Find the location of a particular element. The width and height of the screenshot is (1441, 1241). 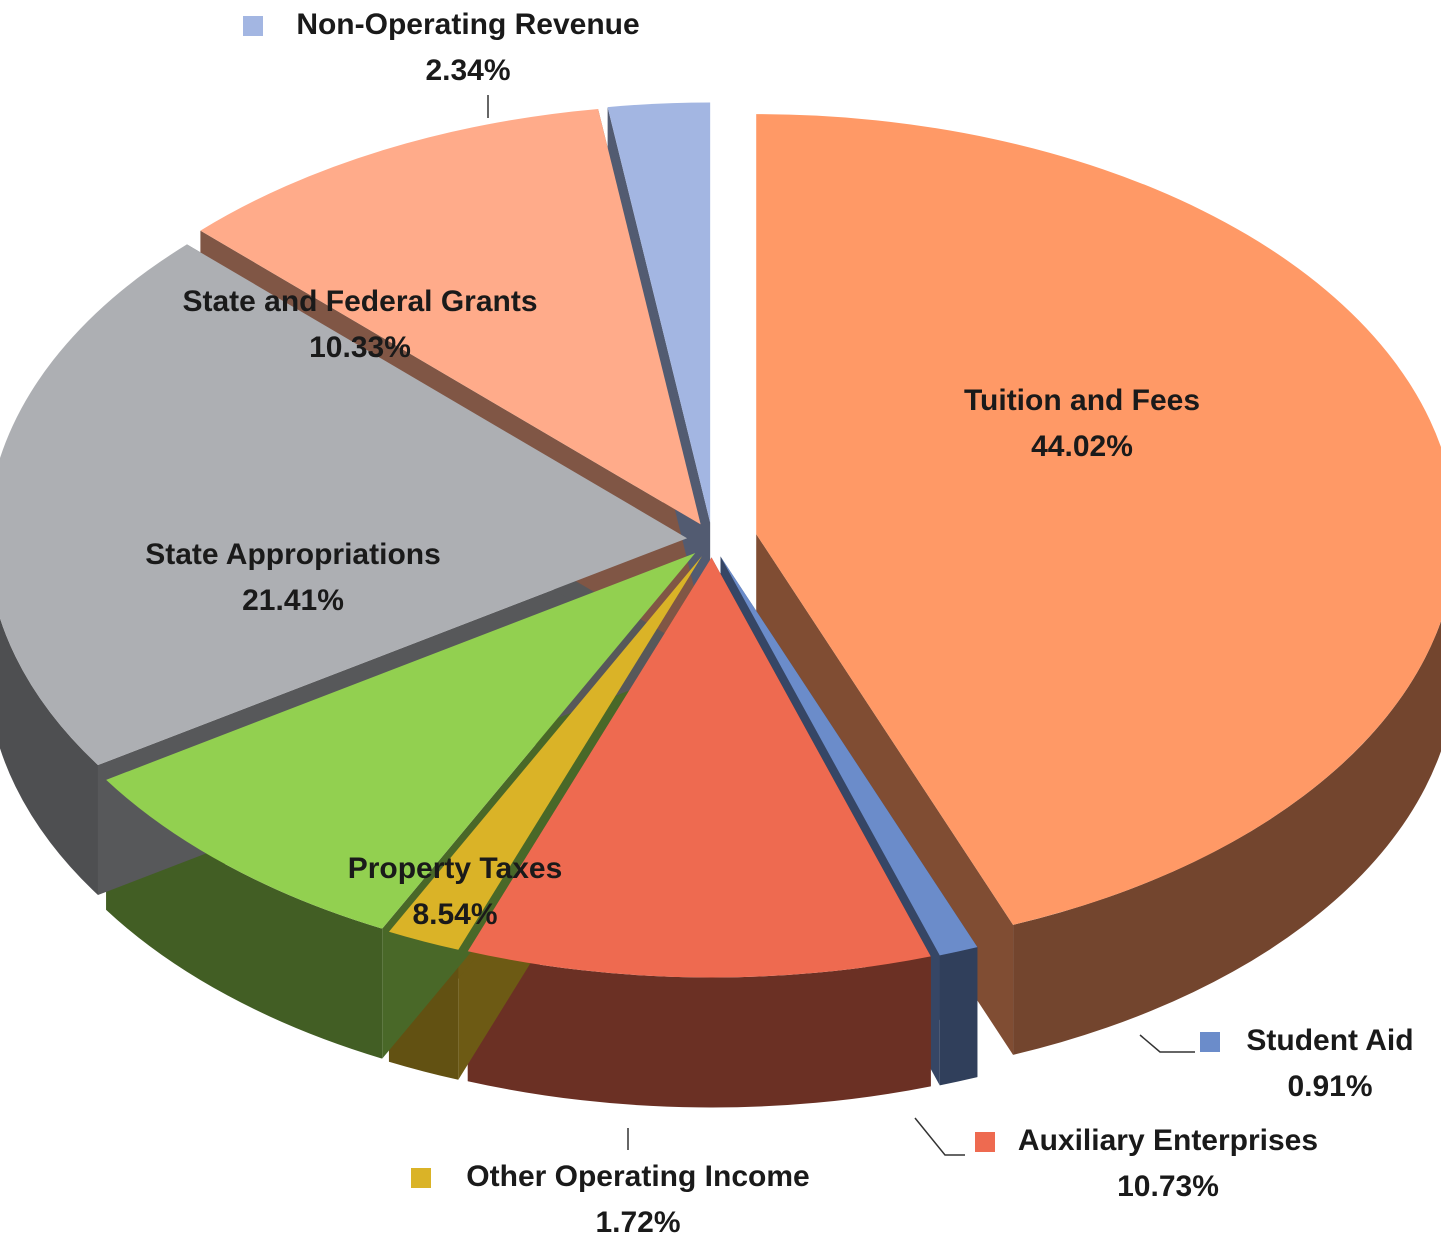

slice-label: State Appropriations is located at coordinates (293, 554).